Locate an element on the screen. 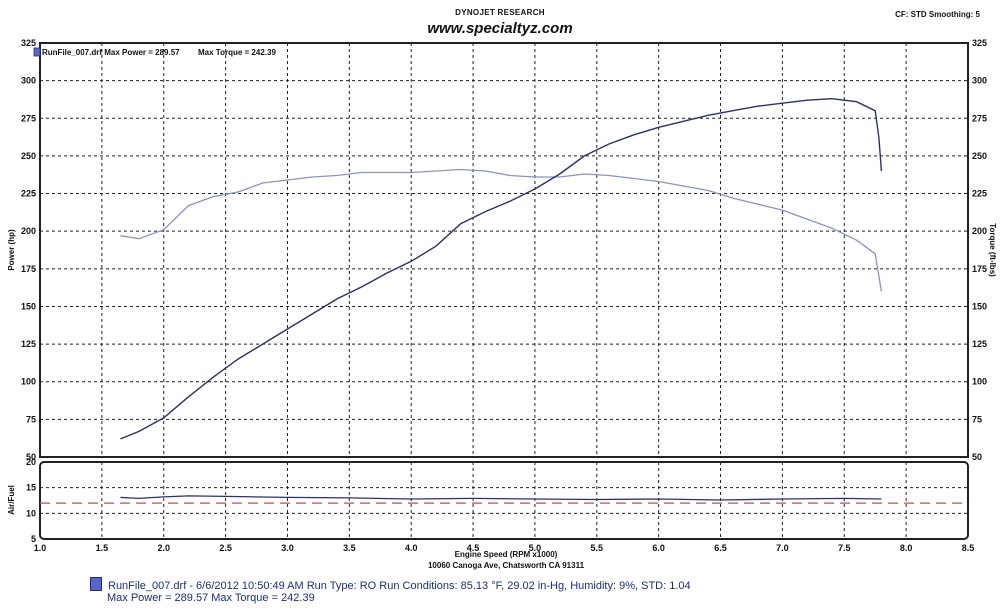 This screenshot has width=1000, height=614. x-tick-label: 3.5 is located at coordinates (349, 548).